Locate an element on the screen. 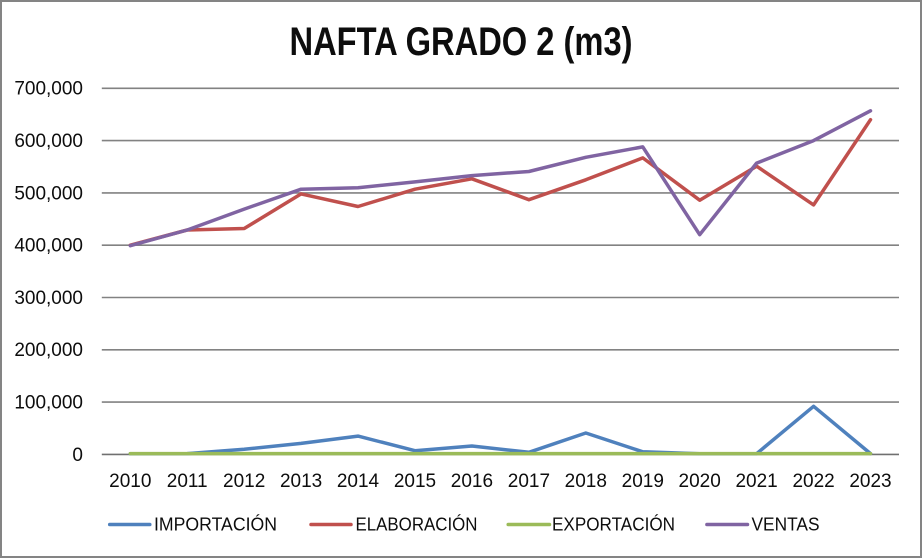 The width and height of the screenshot is (922, 558). svg-text: 2011 is located at coordinates (187, 481).